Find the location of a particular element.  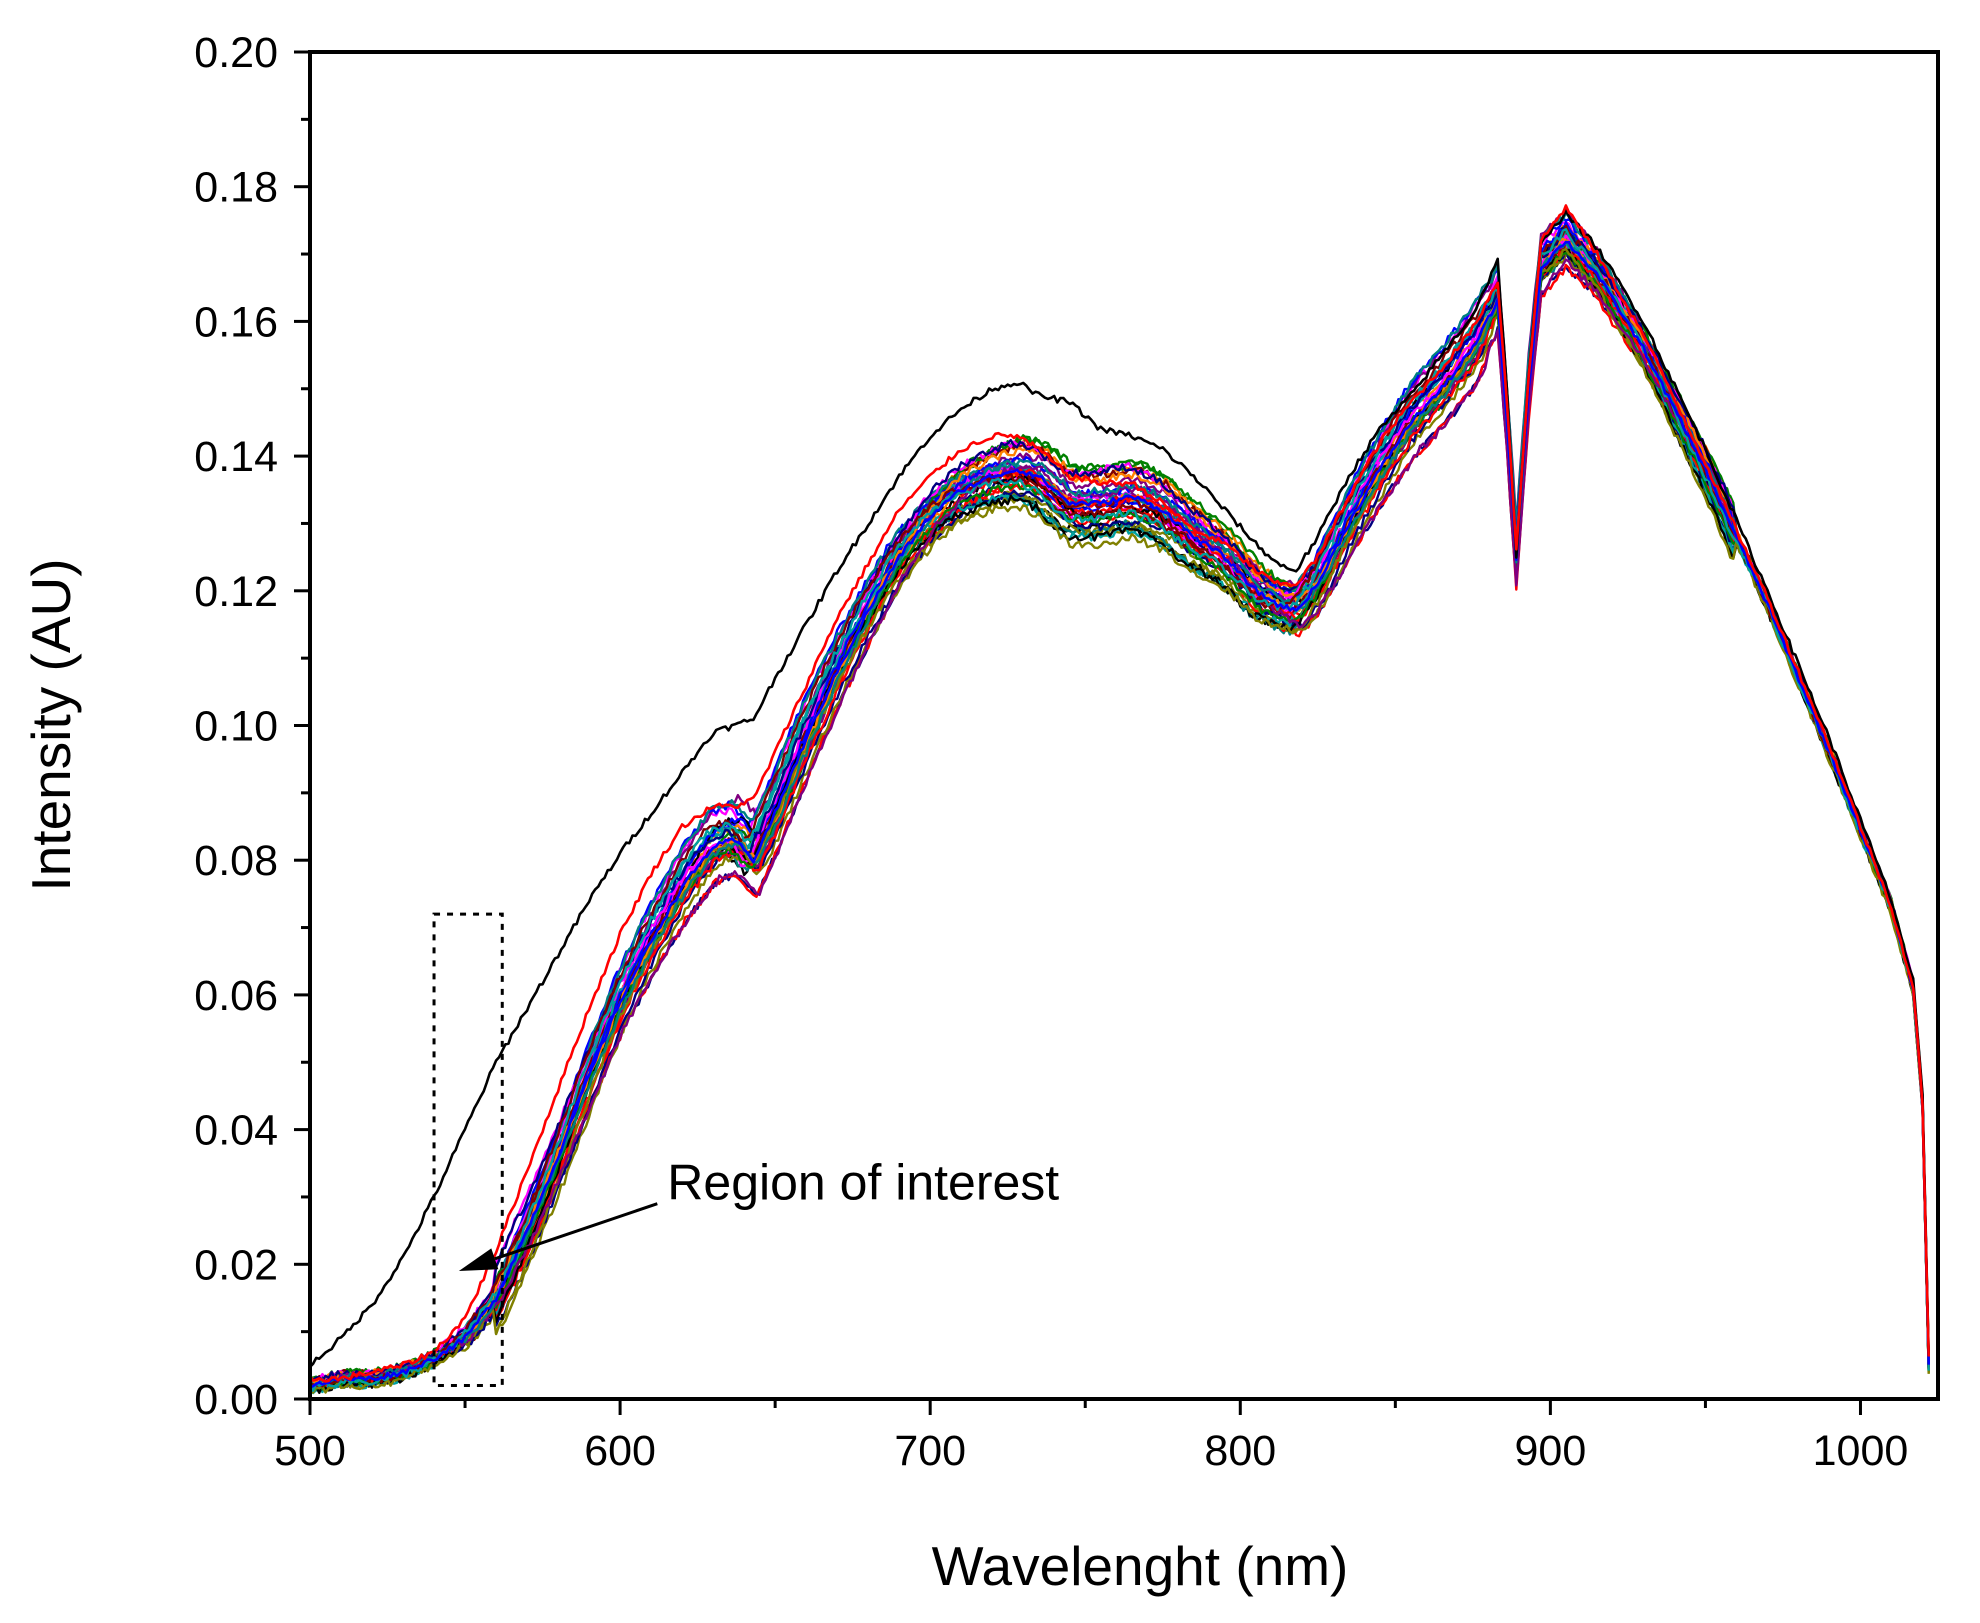

y-tick-label: 0.16 is located at coordinates (236, 322).